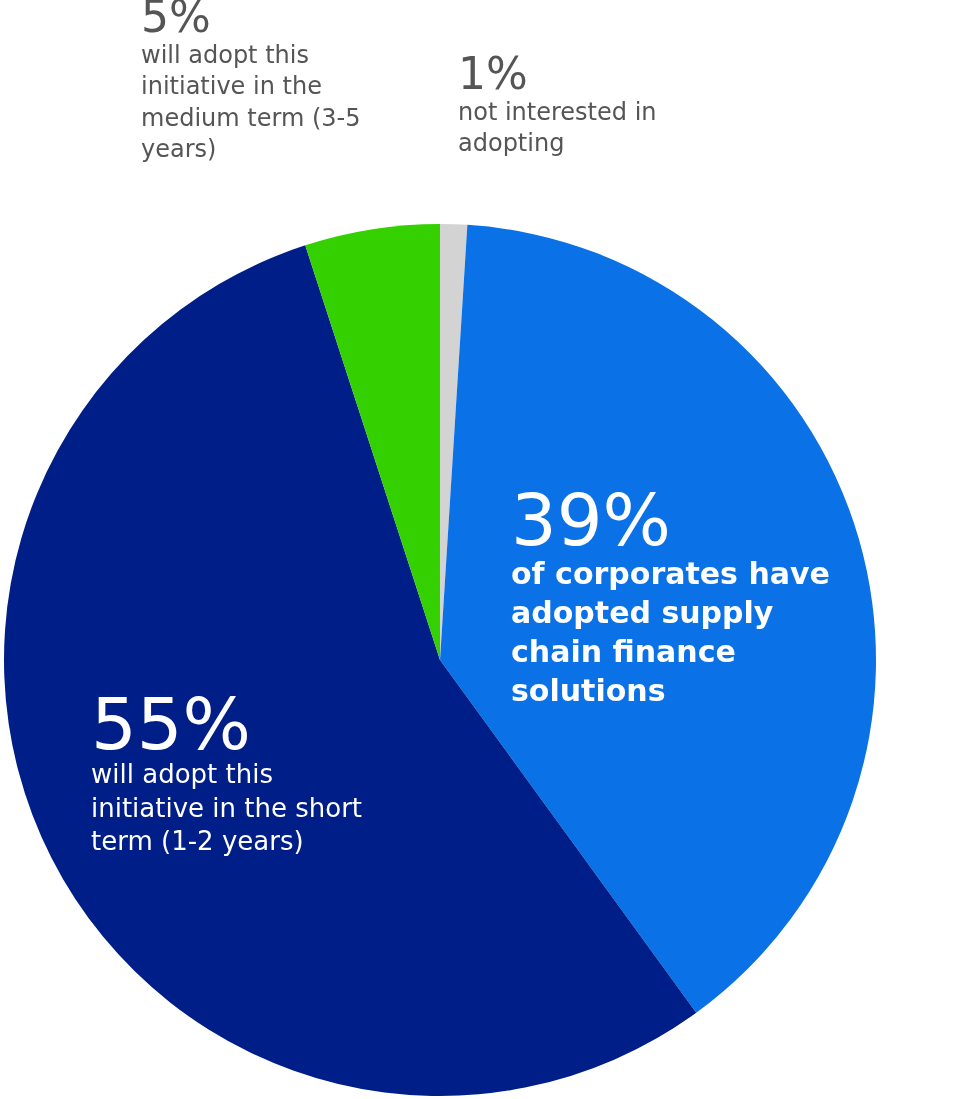 This screenshot has width=975, height=1099. I want to click on slice-label: will adopt this initiative in the medium term (3-5 years), so click(251, 102).